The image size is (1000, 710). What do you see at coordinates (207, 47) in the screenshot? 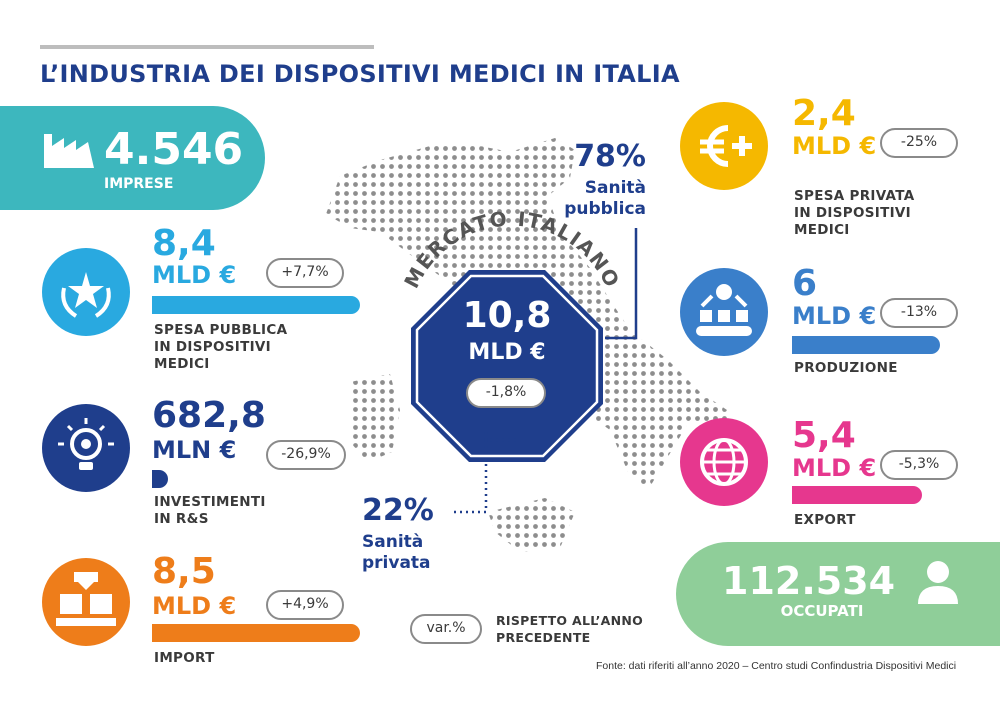
I see `top-rule` at bounding box center [207, 47].